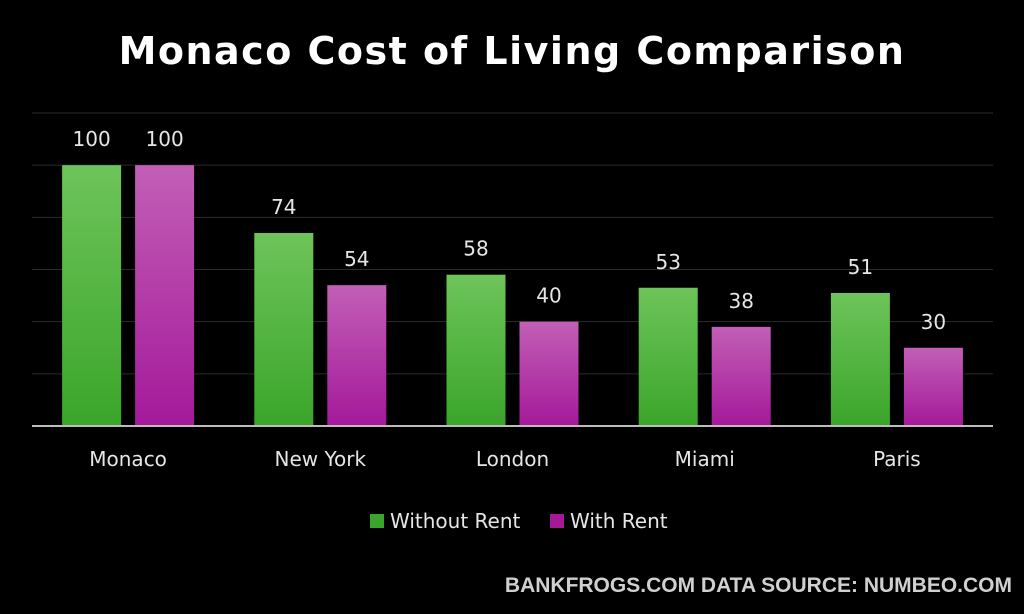 This screenshot has width=1024, height=614. I want to click on category-label: Miami, so click(705, 459).